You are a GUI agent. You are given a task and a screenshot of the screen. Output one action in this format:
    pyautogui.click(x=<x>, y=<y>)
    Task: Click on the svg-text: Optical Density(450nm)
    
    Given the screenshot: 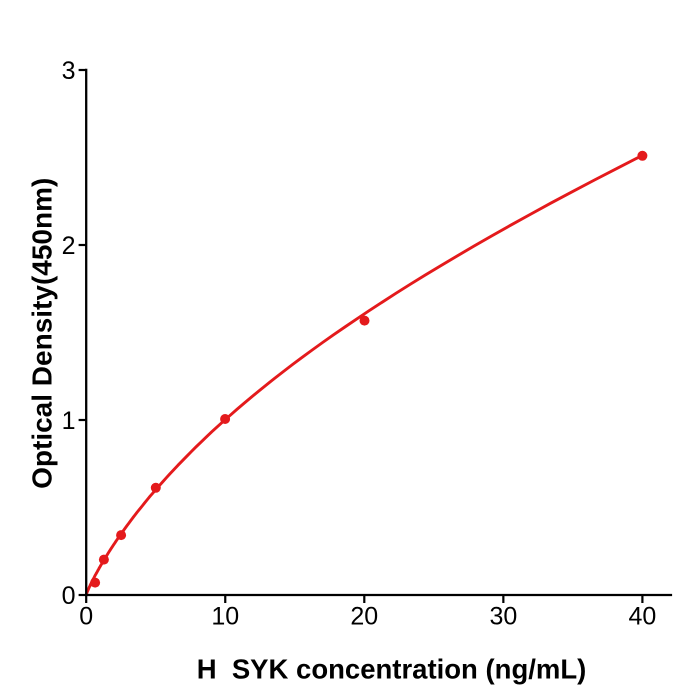 What is the action you would take?
    pyautogui.click(x=42, y=333)
    